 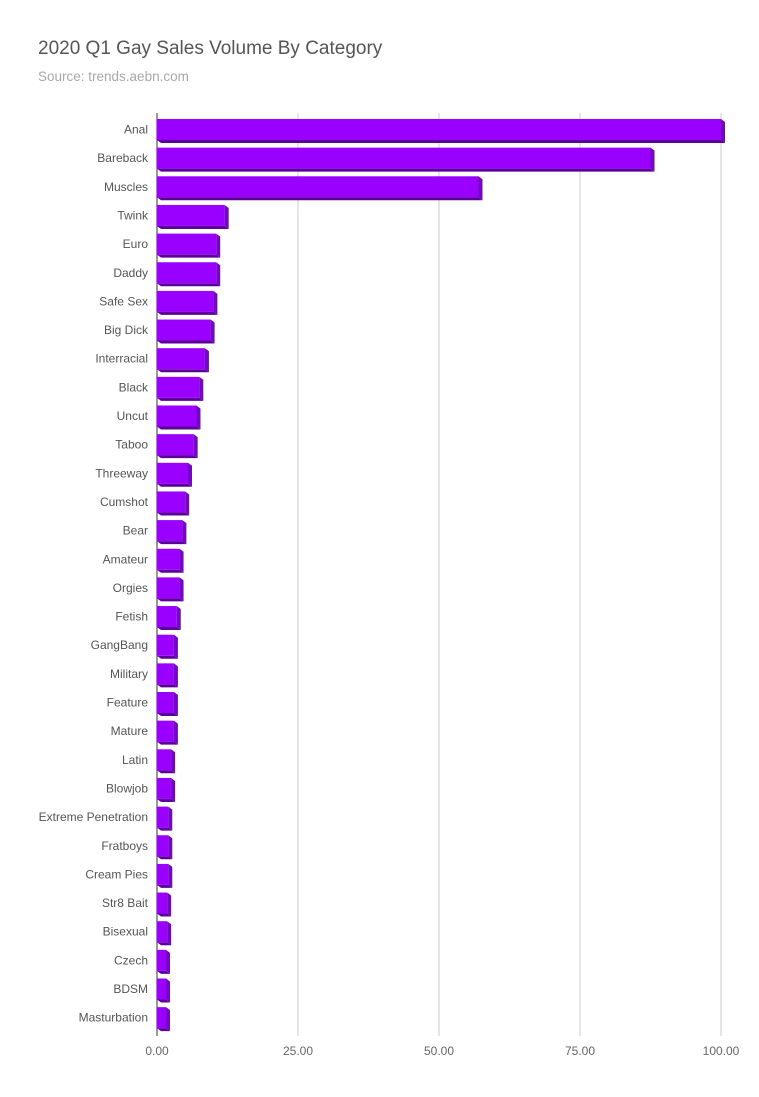 I want to click on category-label: BDSM, so click(x=130, y=989).